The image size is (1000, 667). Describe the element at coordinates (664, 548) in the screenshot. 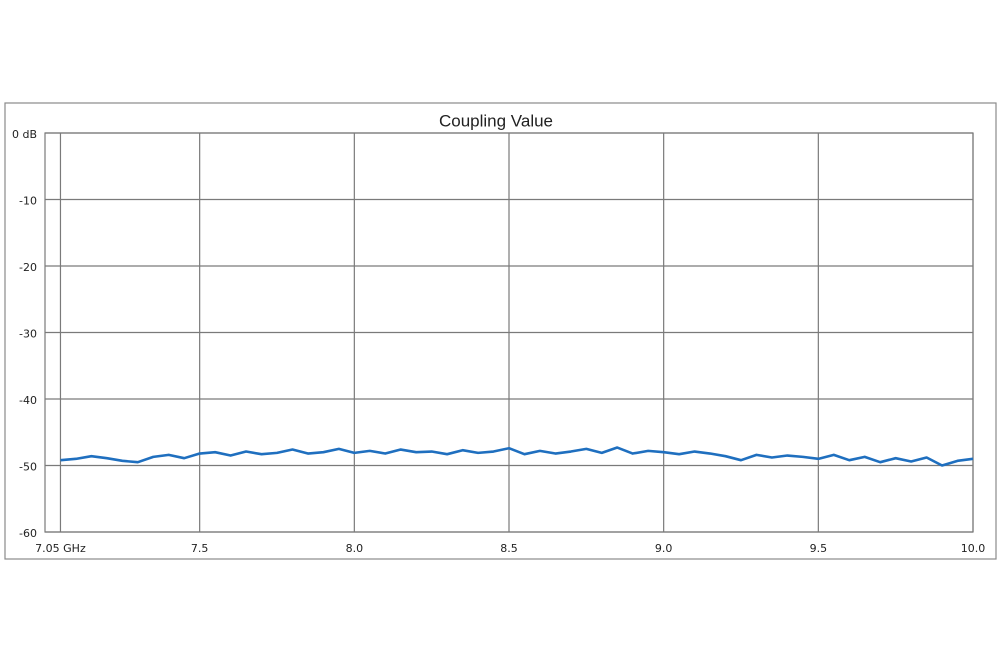

I see `x-tick-label: 9.0` at that location.